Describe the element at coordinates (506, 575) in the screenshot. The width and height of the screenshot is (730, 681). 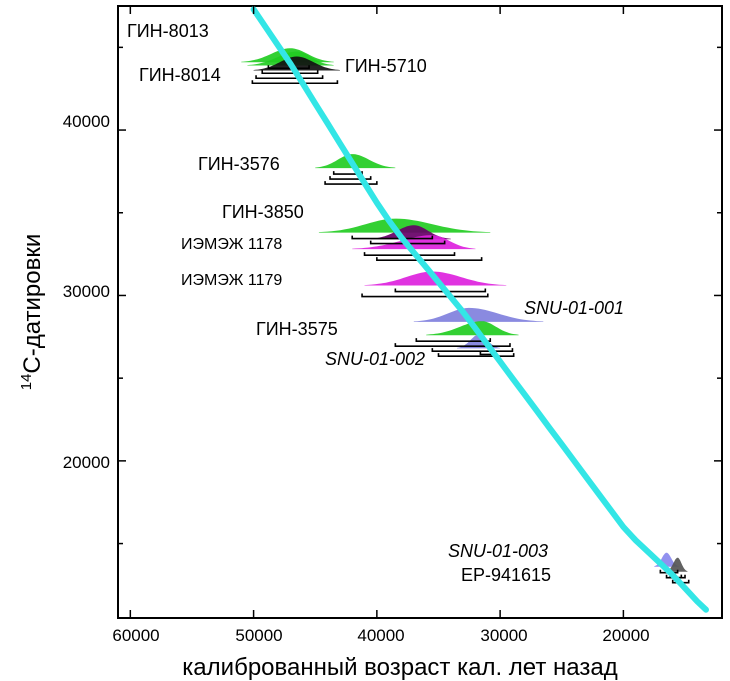
I see `sample-label: ЕР-941615` at that location.